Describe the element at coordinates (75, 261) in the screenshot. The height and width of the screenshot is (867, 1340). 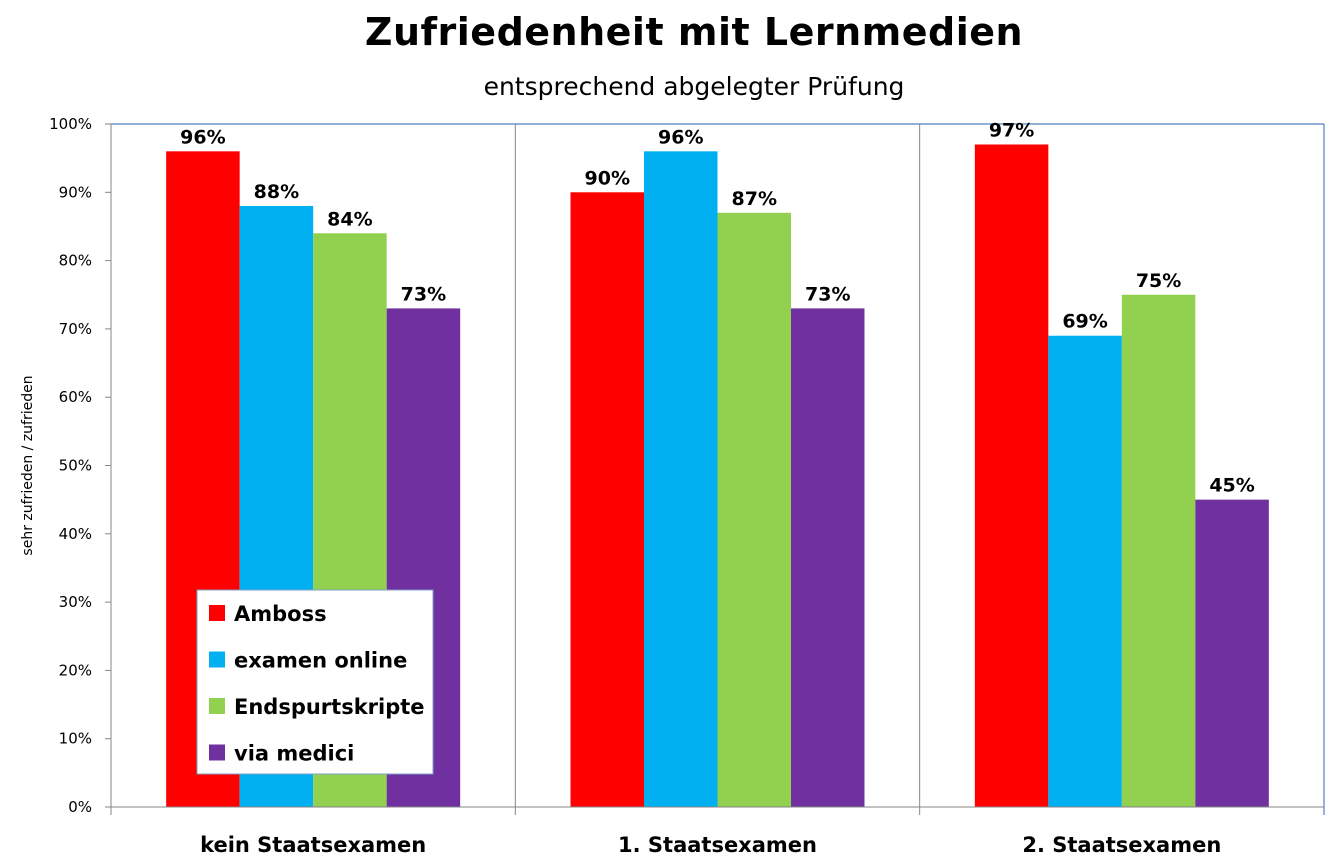
I see `y-tick-label: 80%` at that location.